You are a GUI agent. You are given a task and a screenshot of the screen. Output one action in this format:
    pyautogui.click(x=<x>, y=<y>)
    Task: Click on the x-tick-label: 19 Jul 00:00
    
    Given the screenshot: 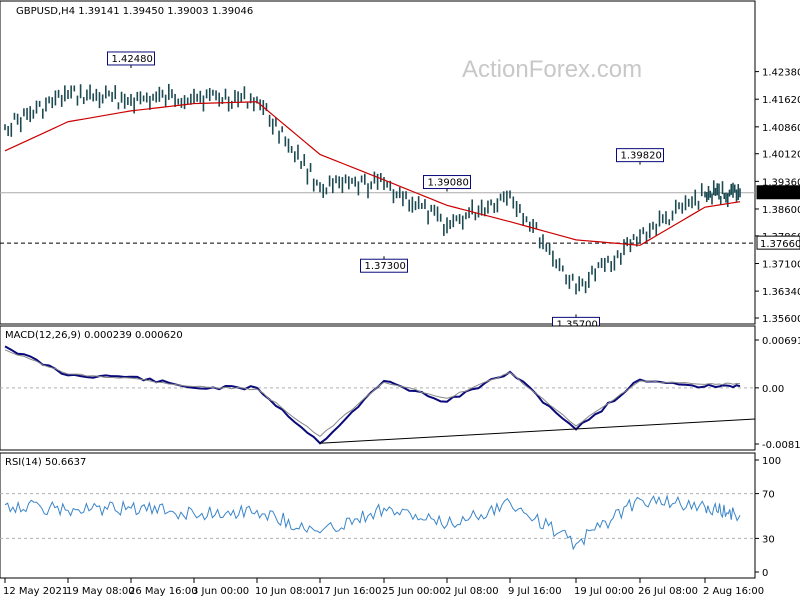 What is the action you would take?
    pyautogui.click(x=604, y=591)
    